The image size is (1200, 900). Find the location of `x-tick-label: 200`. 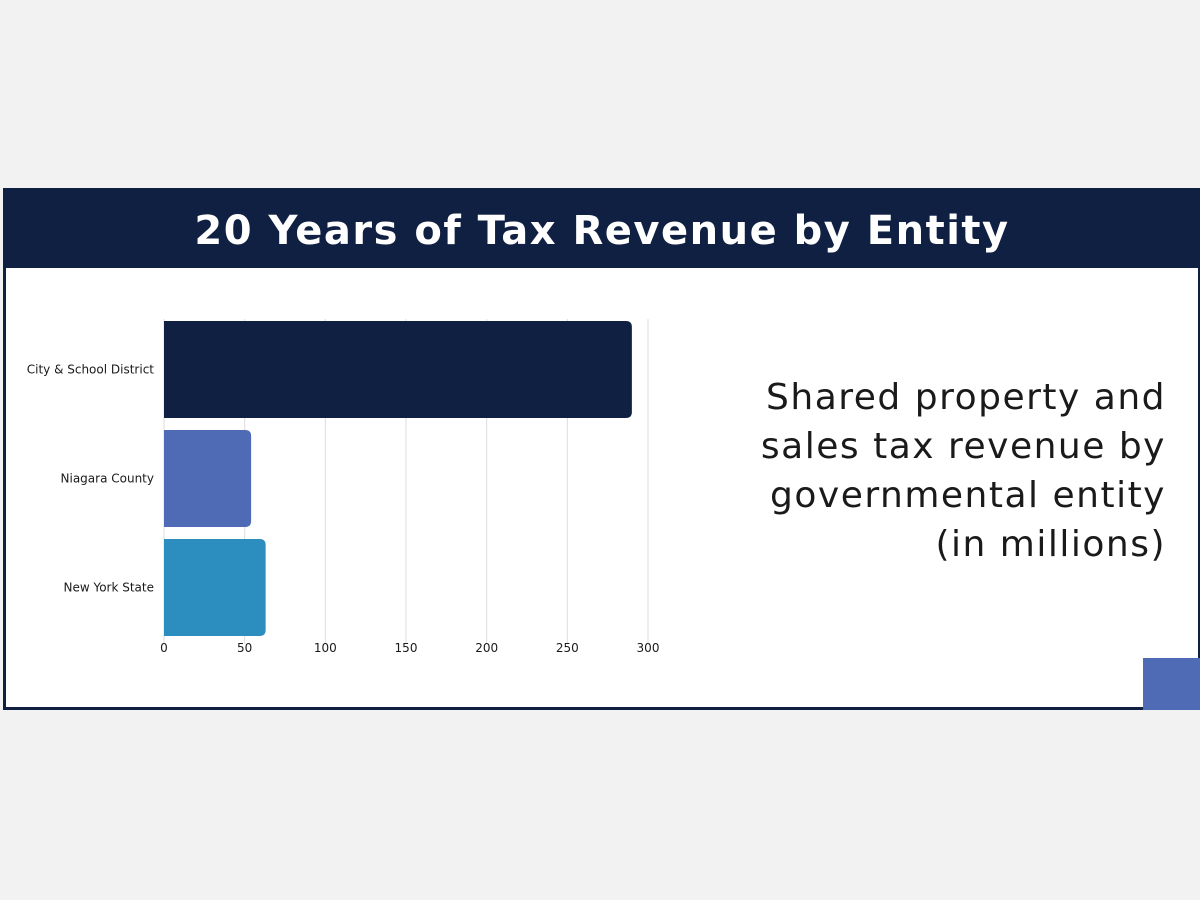

x-tick-label: 200 is located at coordinates (486, 648).